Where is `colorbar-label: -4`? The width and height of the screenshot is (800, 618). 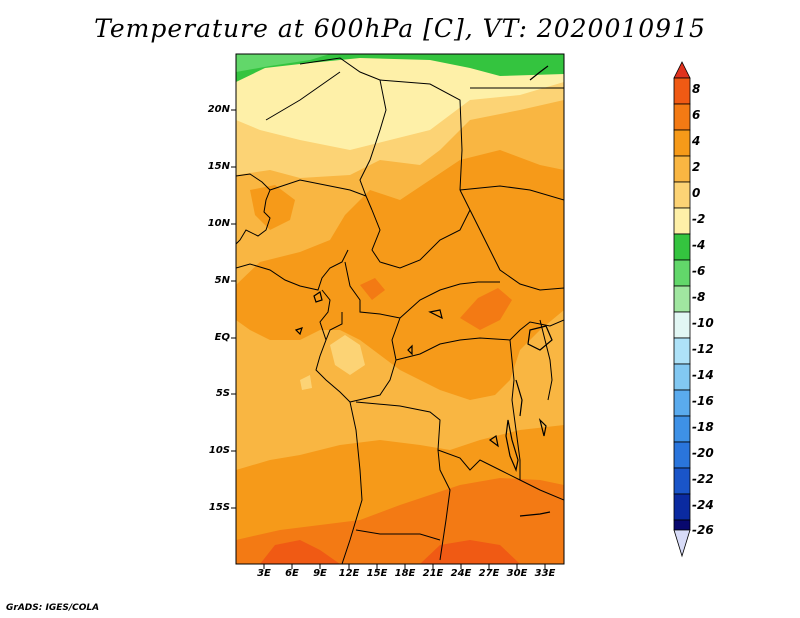
colorbar-label: -4 is located at coordinates (699, 245).